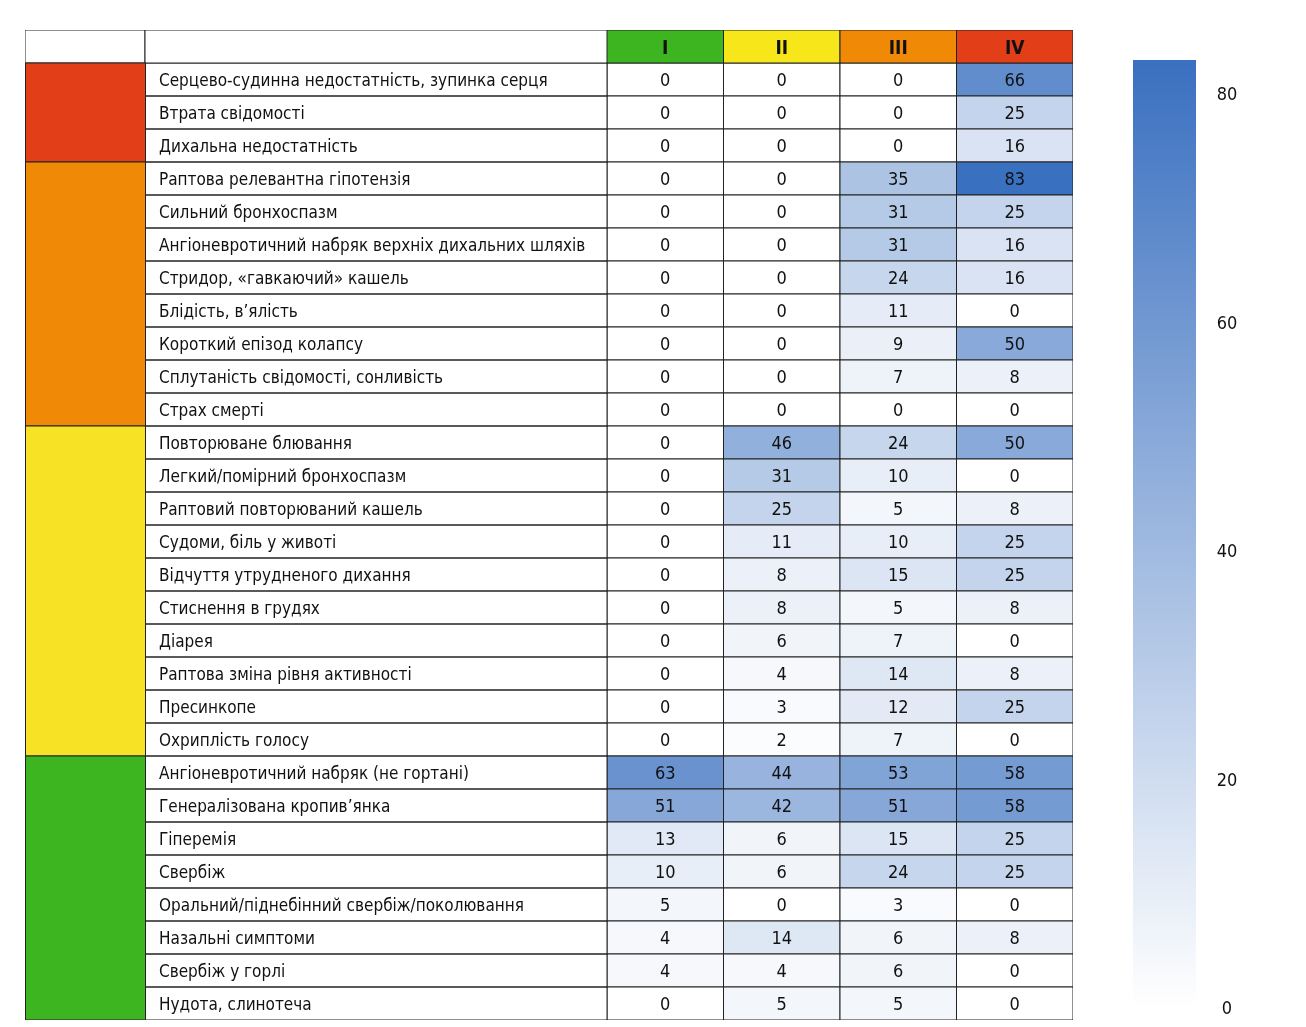 The width and height of the screenshot is (1306, 1027). I want to click on data-label: 51, so click(665, 805).